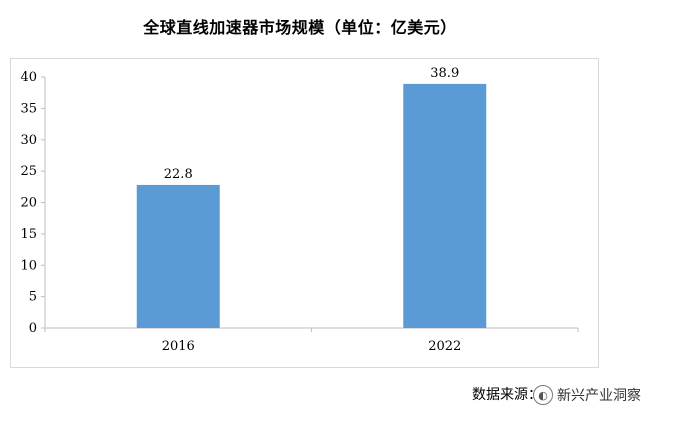 The image size is (689, 424). I want to click on data-label-2022: 38.9, so click(444, 73).